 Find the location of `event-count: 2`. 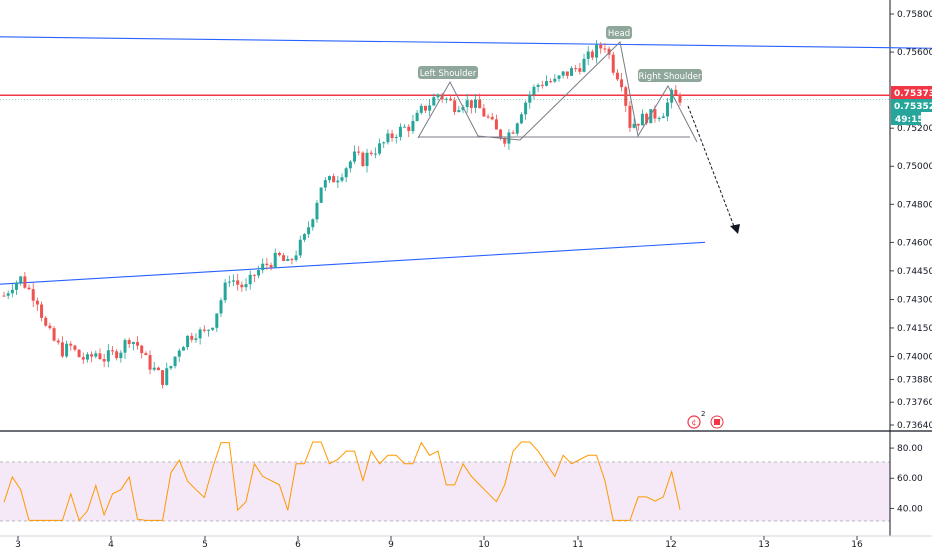

event-count: 2 is located at coordinates (703, 414).